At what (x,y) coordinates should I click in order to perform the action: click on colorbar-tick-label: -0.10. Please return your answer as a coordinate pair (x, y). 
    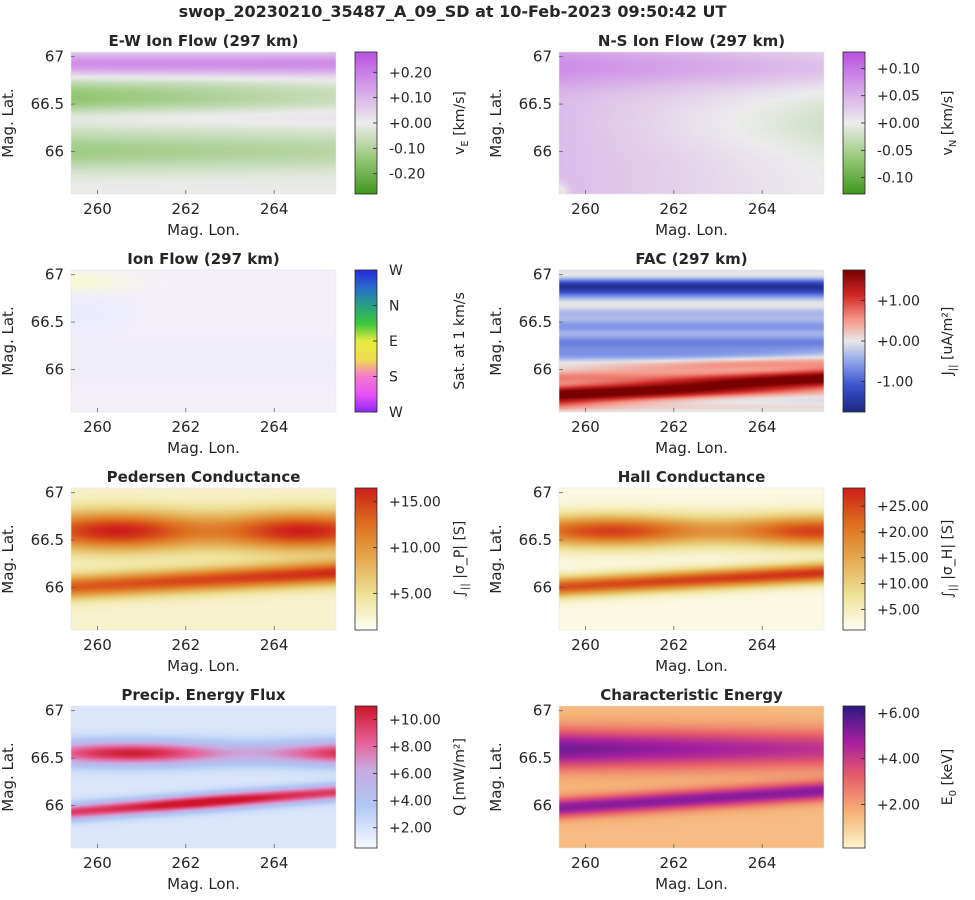
    Looking at the image, I should click on (407, 149).